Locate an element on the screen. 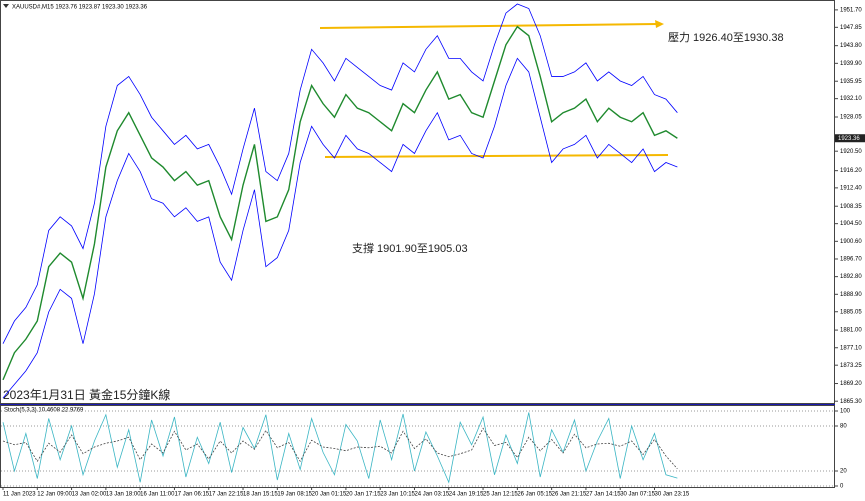 This screenshot has height=501, width=865. x-tick-label: 17 Jan 06:15 is located at coordinates (191, 495).